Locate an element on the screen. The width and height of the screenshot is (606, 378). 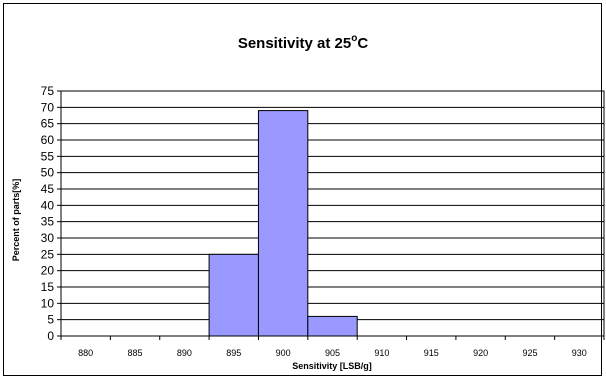
x-tick-label: 905 is located at coordinates (332, 353).